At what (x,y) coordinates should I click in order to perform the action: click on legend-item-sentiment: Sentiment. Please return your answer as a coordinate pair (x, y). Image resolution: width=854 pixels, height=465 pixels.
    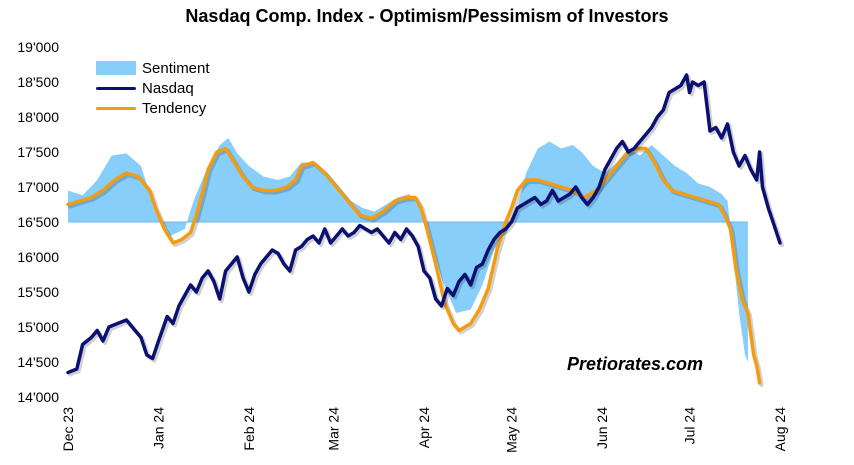
    Looking at the image, I should click on (153, 68).